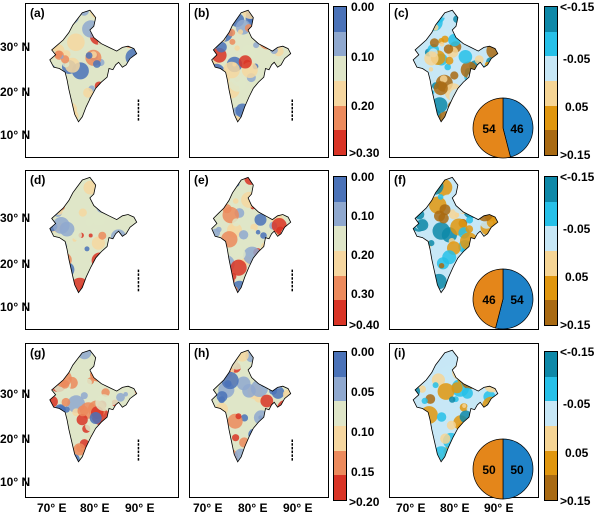  I want to click on india-map-b, so click(252, 66).